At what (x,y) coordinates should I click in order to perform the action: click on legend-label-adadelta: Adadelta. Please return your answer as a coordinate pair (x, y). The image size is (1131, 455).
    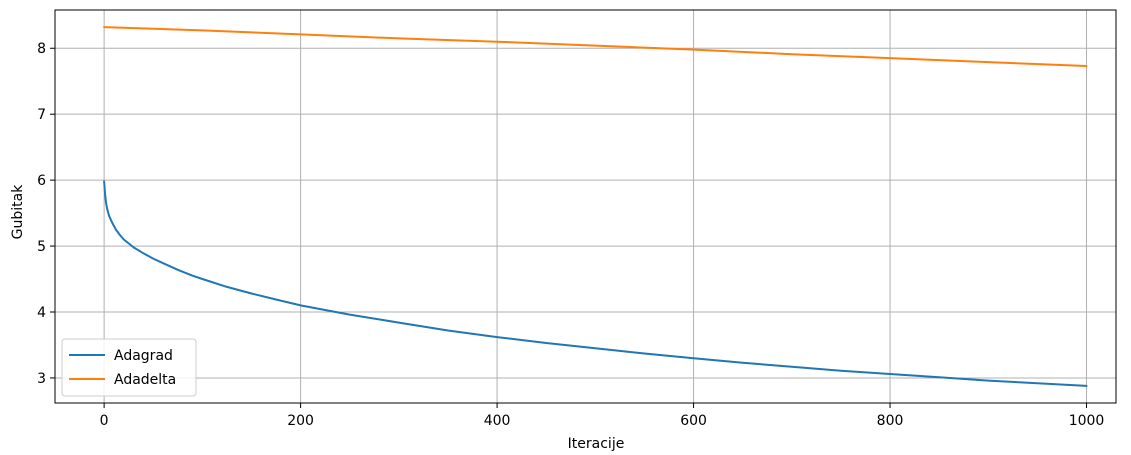
    Looking at the image, I should click on (145, 380).